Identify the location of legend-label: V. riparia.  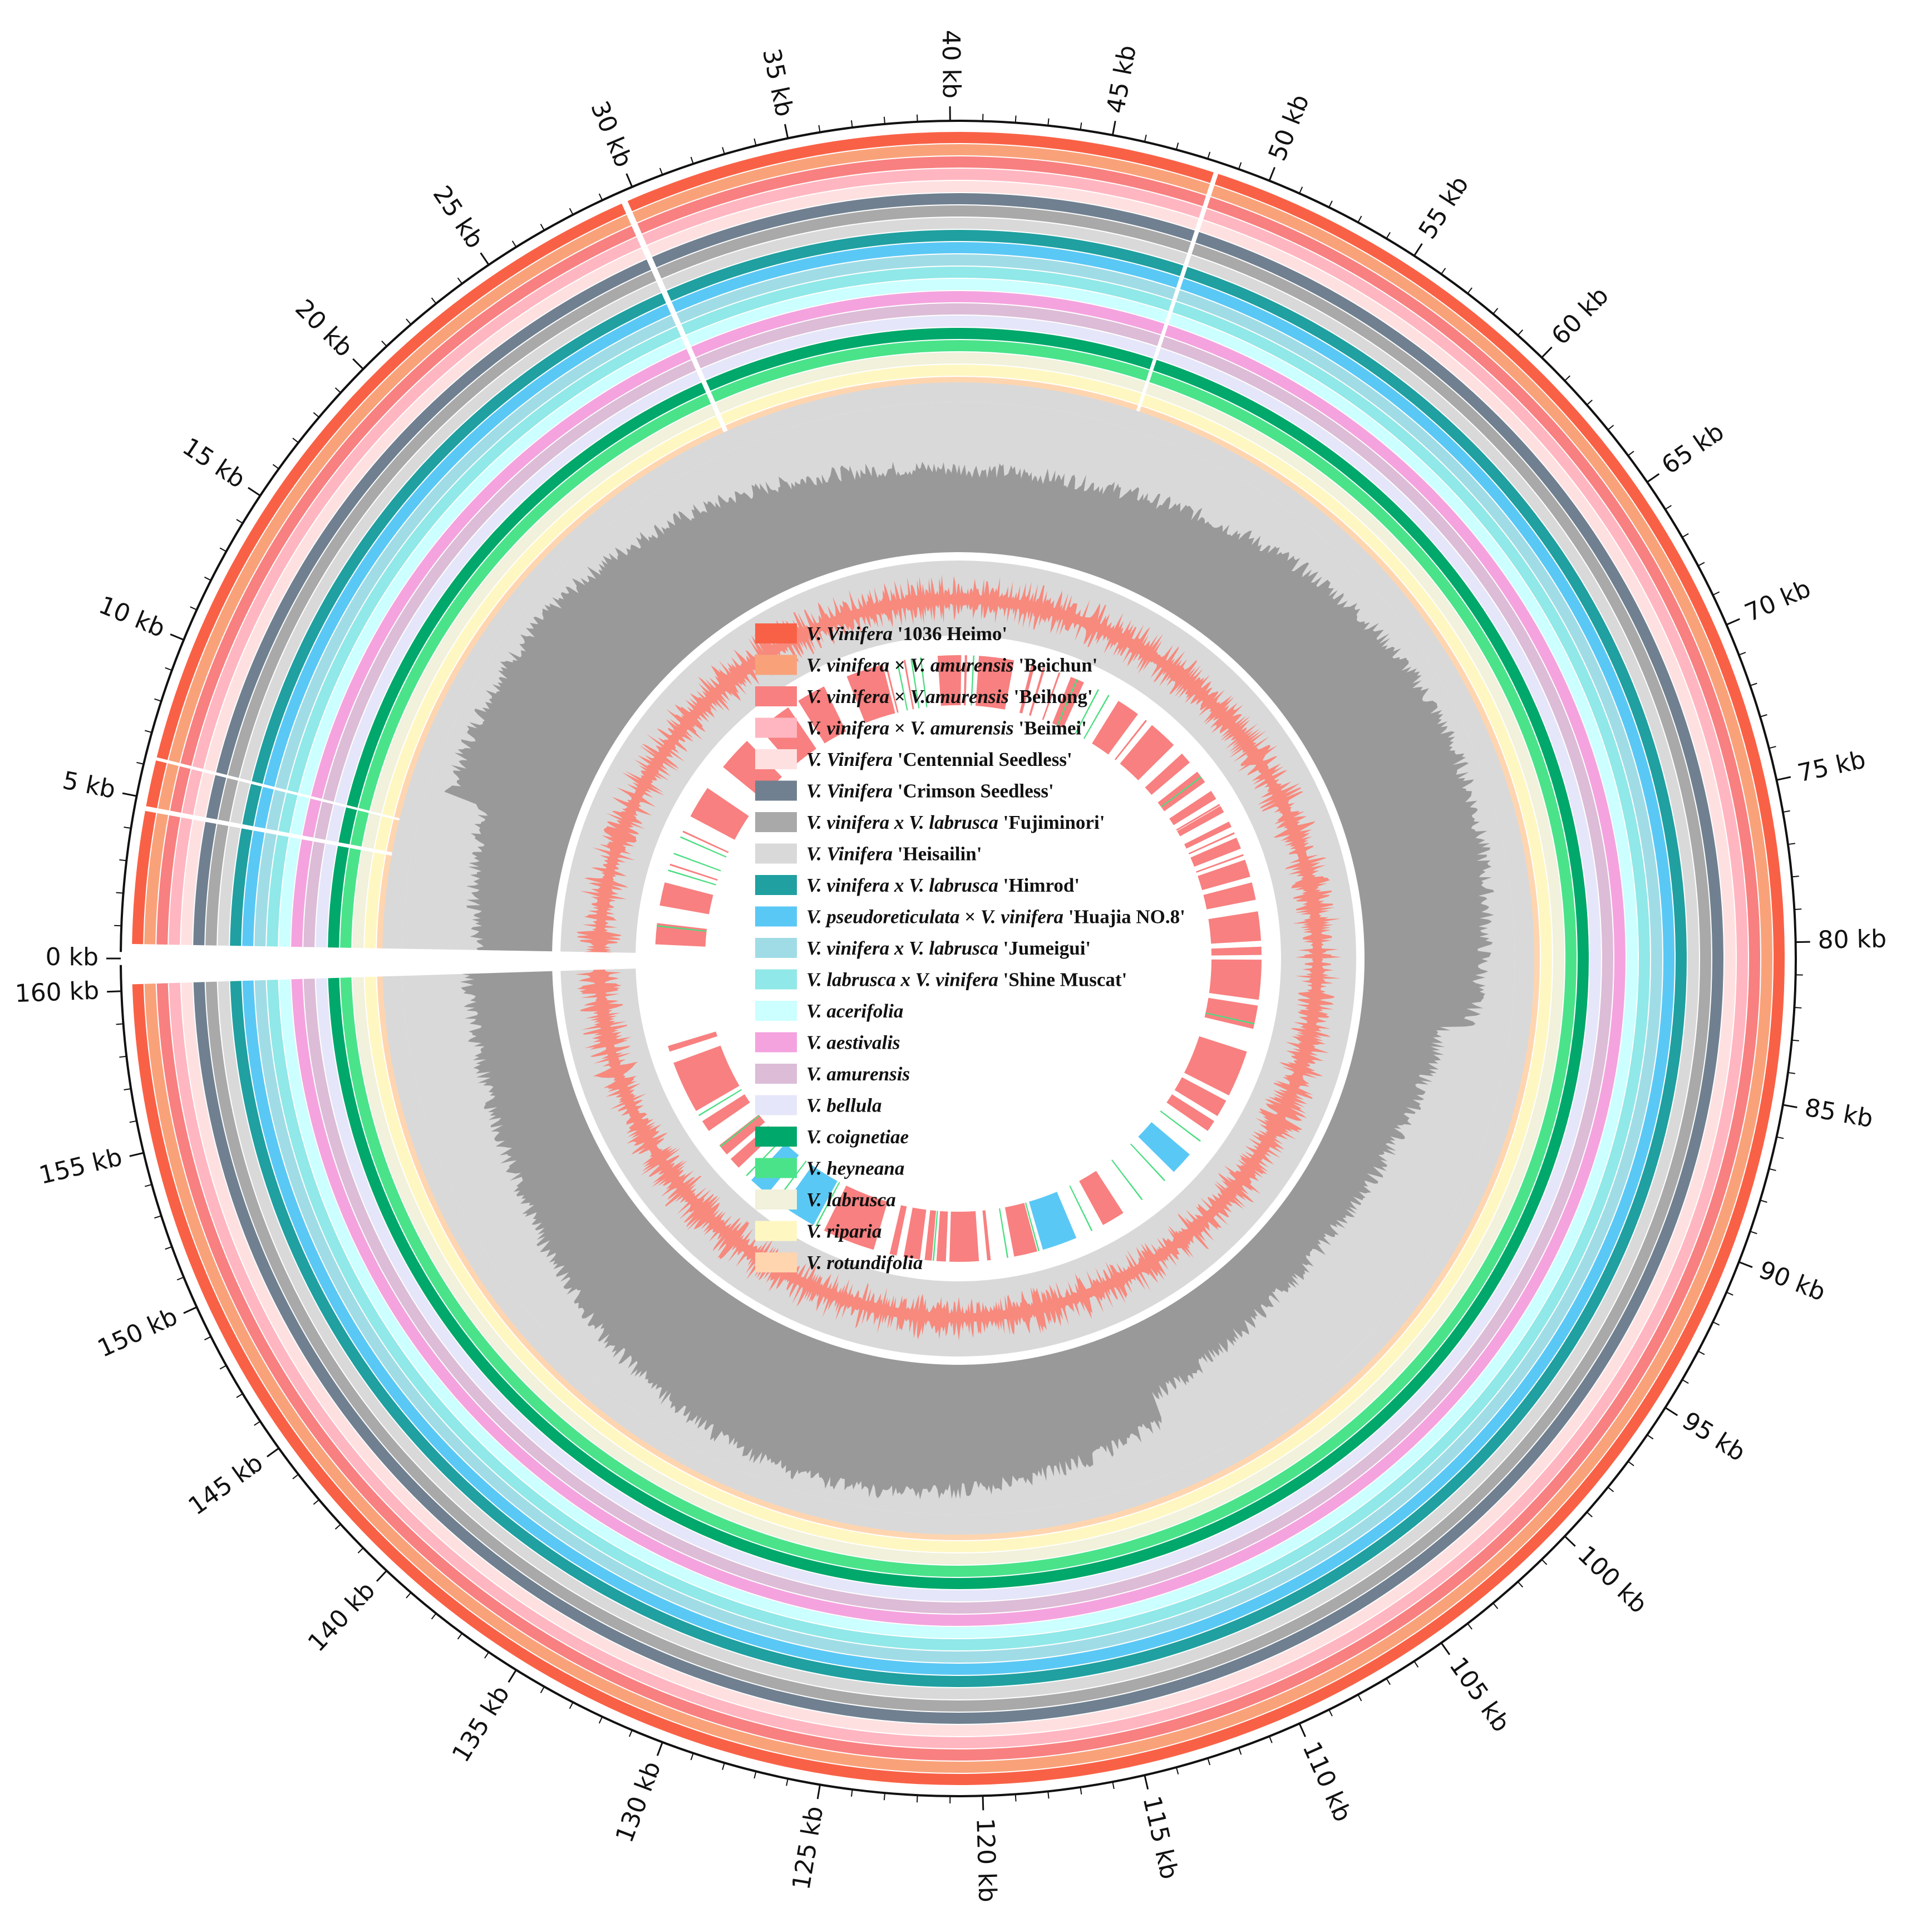
(844, 1231).